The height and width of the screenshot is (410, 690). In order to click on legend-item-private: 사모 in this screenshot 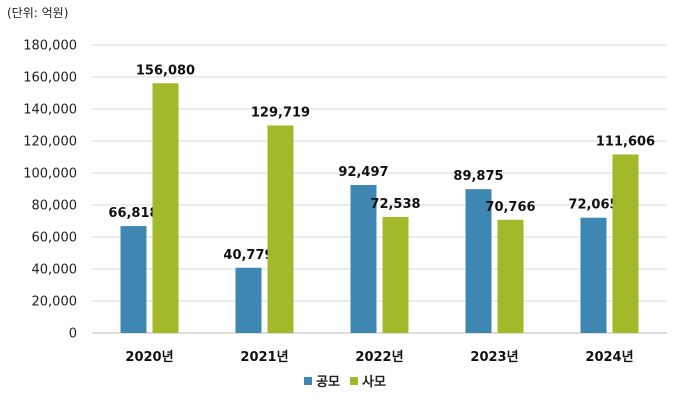, I will do `click(368, 380)`.